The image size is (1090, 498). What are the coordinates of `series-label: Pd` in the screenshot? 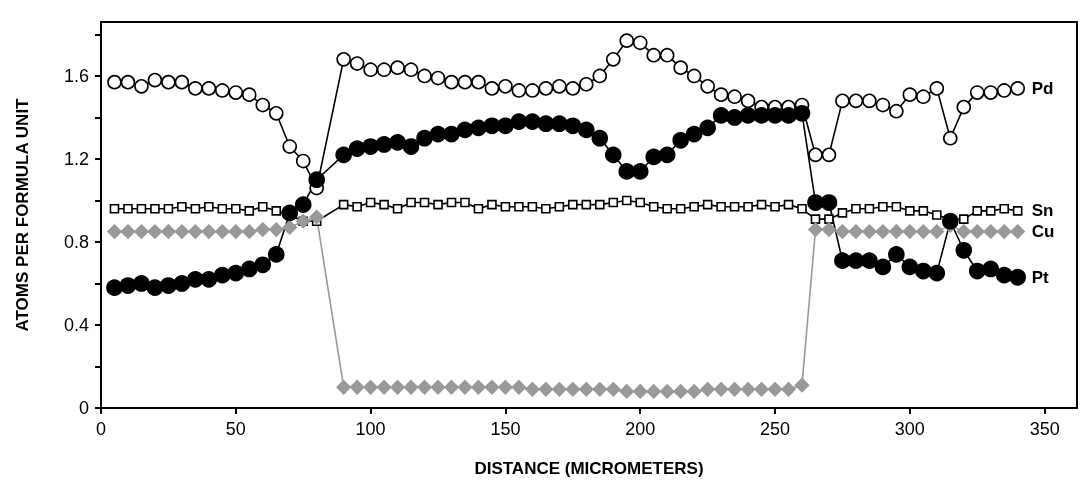 It's located at (1042, 88).